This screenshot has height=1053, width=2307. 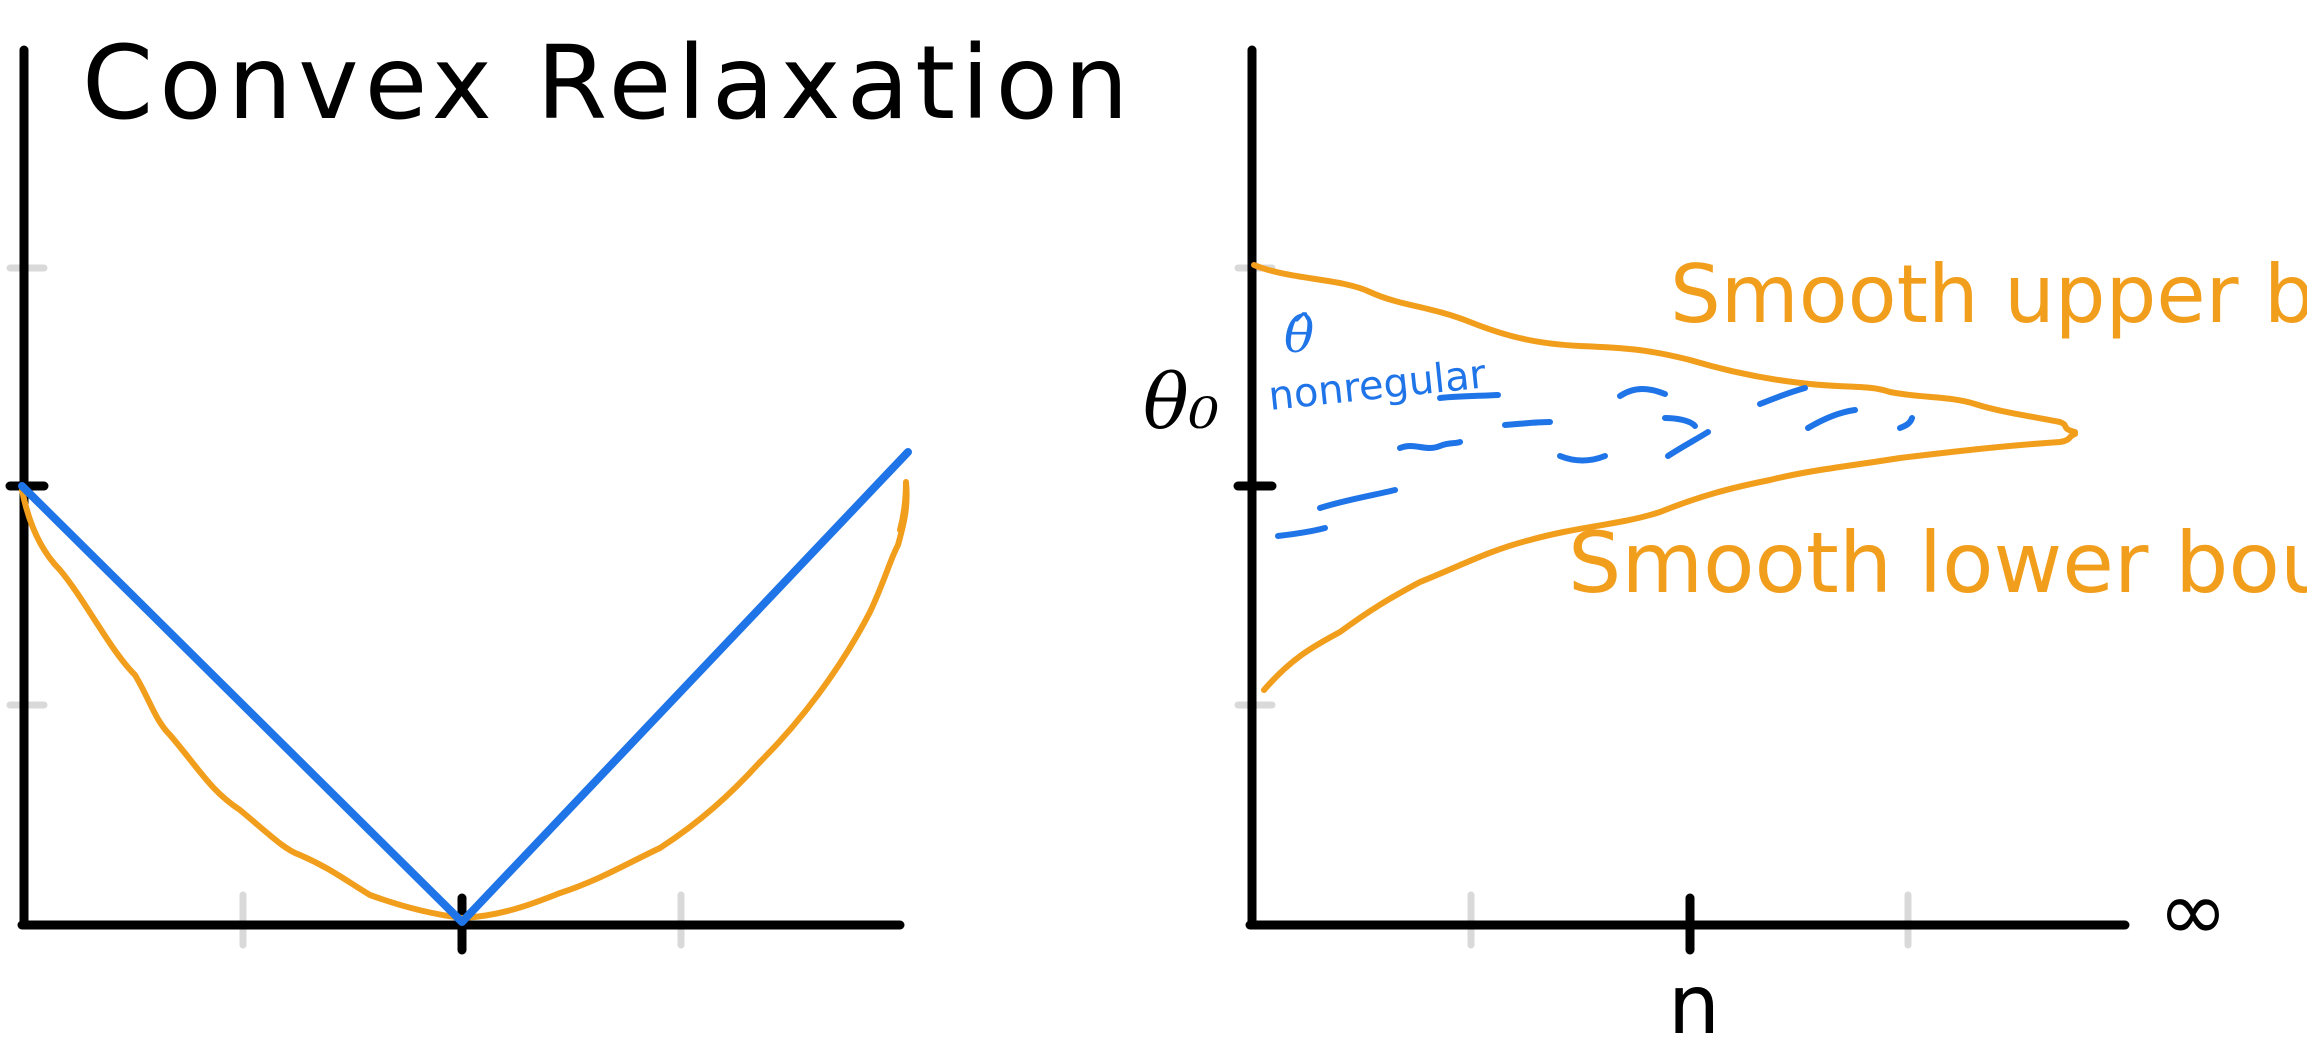 I want to click on nonregular-estimator-dashes, so click(x=1595, y=462).